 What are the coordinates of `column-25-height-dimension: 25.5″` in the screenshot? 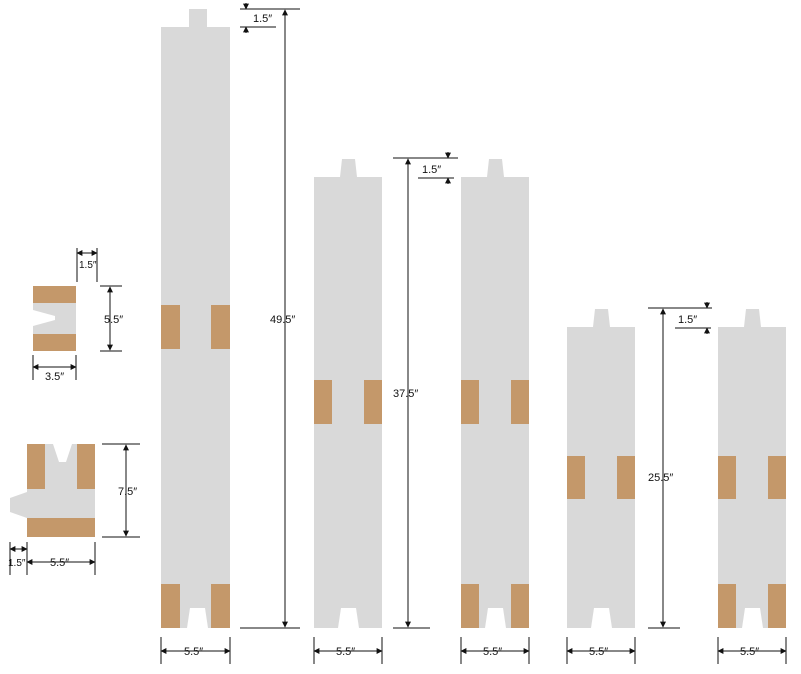 It's located at (680, 468).